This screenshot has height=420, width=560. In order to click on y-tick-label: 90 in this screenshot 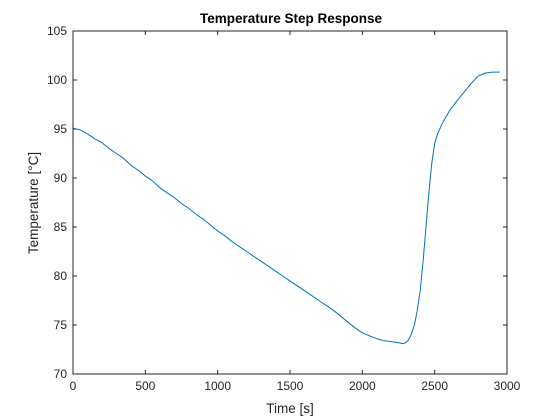, I will do `click(61, 178)`.